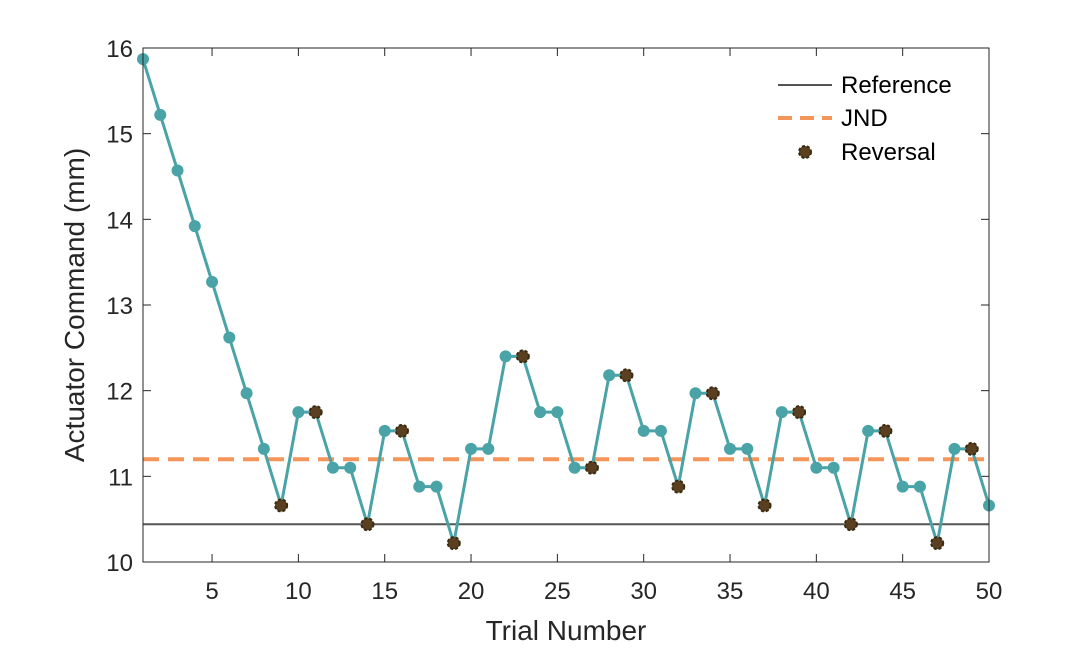 This screenshot has height=650, width=1092. I want to click on y-tick-label: 16, so click(119, 49).